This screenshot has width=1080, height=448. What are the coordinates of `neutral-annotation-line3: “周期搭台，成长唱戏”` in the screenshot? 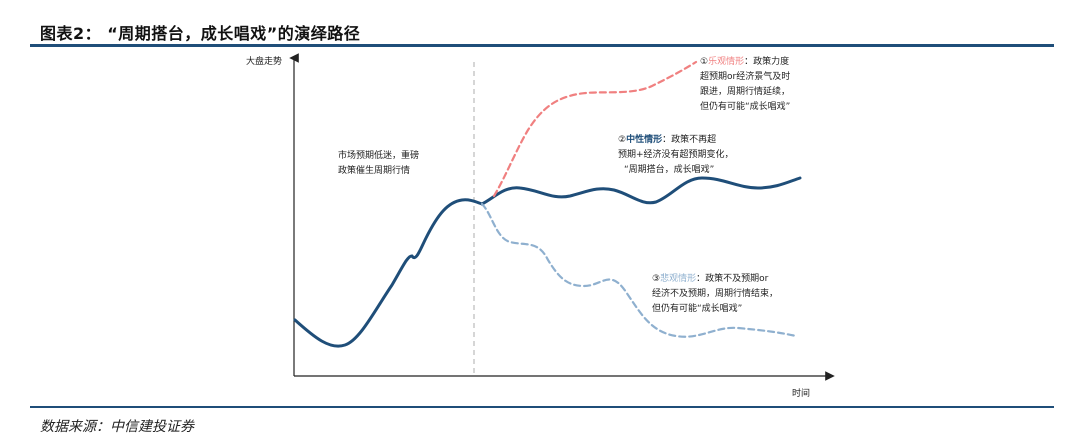 It's located at (669, 169).